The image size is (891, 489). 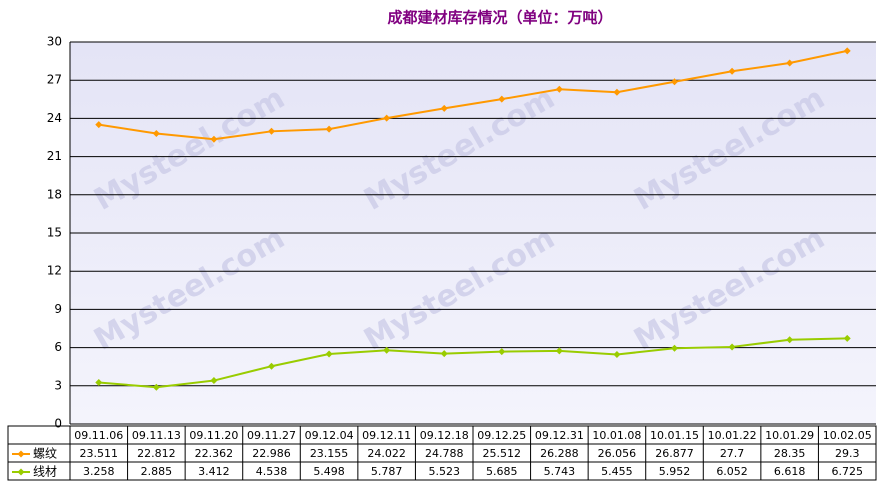 I want to click on table-value: 6.725, so click(x=847, y=471).